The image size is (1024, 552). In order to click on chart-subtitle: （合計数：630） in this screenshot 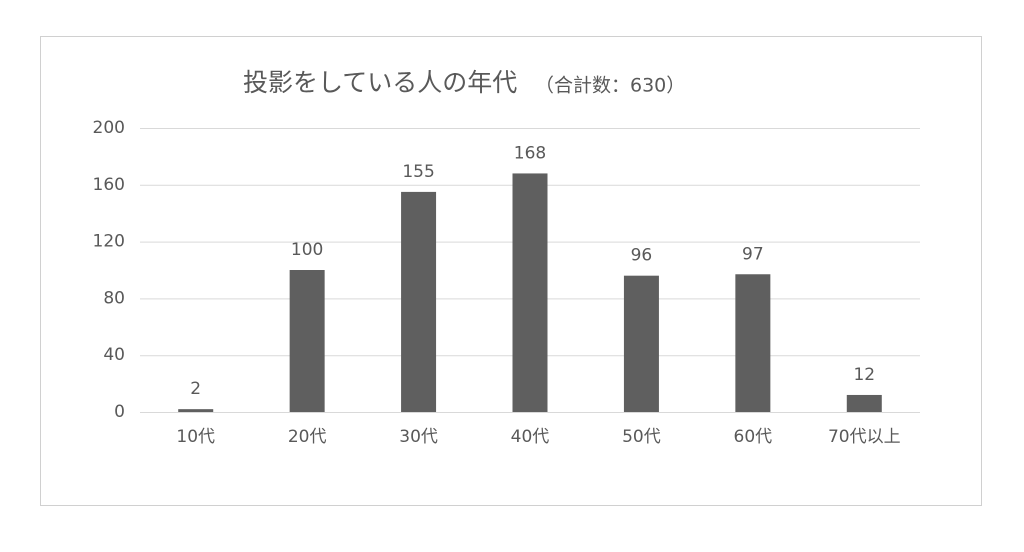, I will do `click(610, 86)`.